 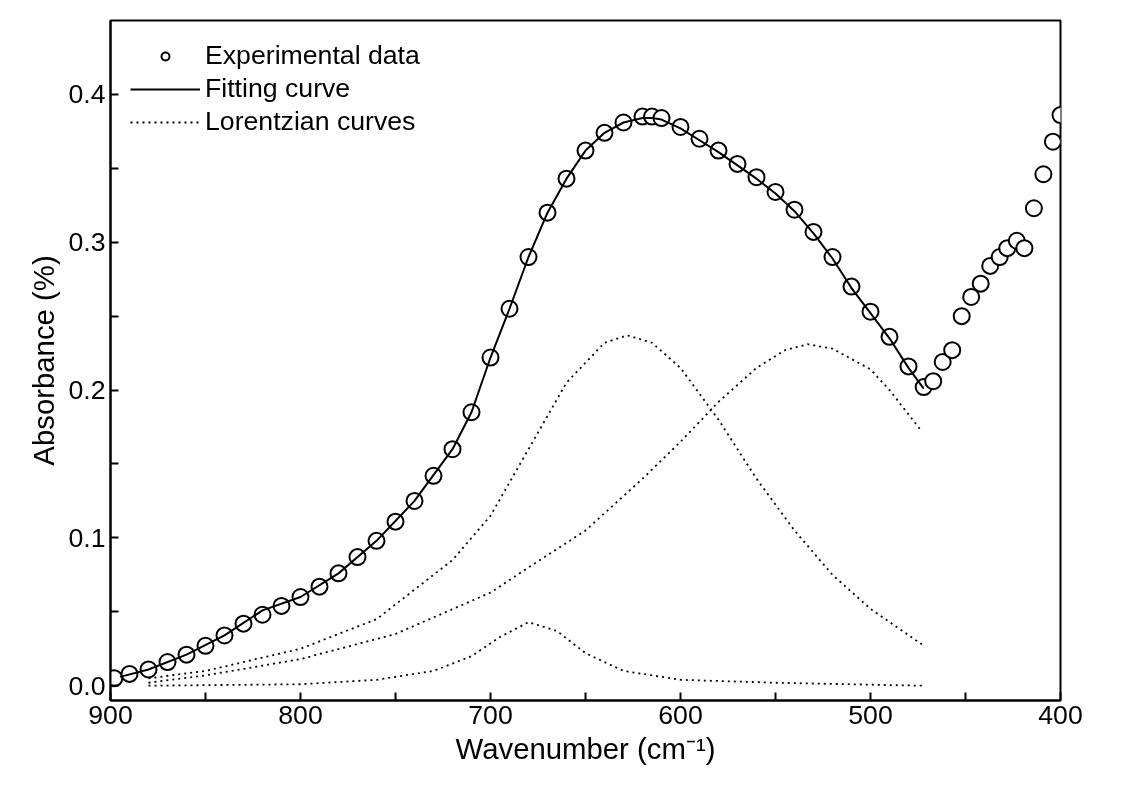 What do you see at coordinates (585, 748) in the screenshot?
I see `x-axis-title: Wavenumber (cm⁻¹)` at bounding box center [585, 748].